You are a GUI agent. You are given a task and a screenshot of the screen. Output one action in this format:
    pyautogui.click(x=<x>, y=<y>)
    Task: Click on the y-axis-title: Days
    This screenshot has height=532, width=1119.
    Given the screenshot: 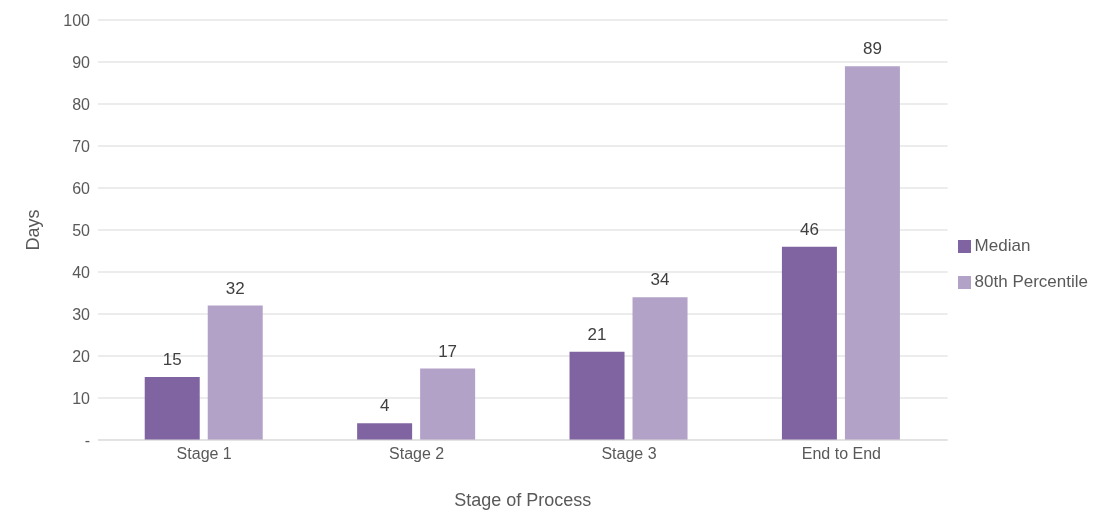 What is the action you would take?
    pyautogui.click(x=33, y=230)
    